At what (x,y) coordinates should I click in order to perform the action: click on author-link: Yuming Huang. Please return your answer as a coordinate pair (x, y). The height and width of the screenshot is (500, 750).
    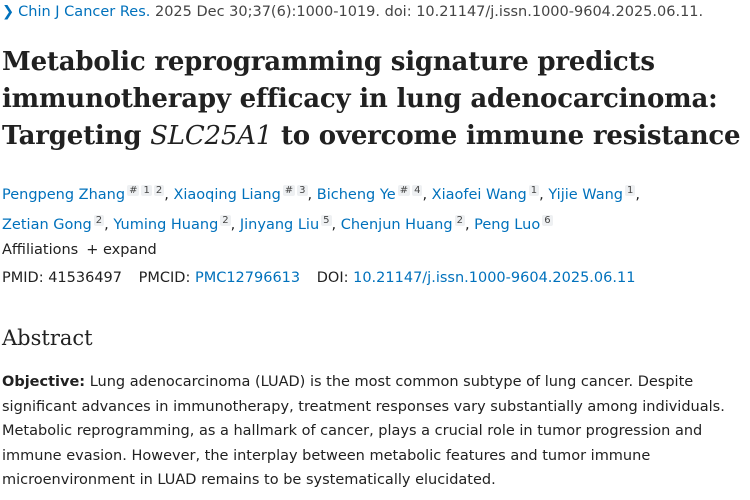
    Looking at the image, I should click on (166, 225).